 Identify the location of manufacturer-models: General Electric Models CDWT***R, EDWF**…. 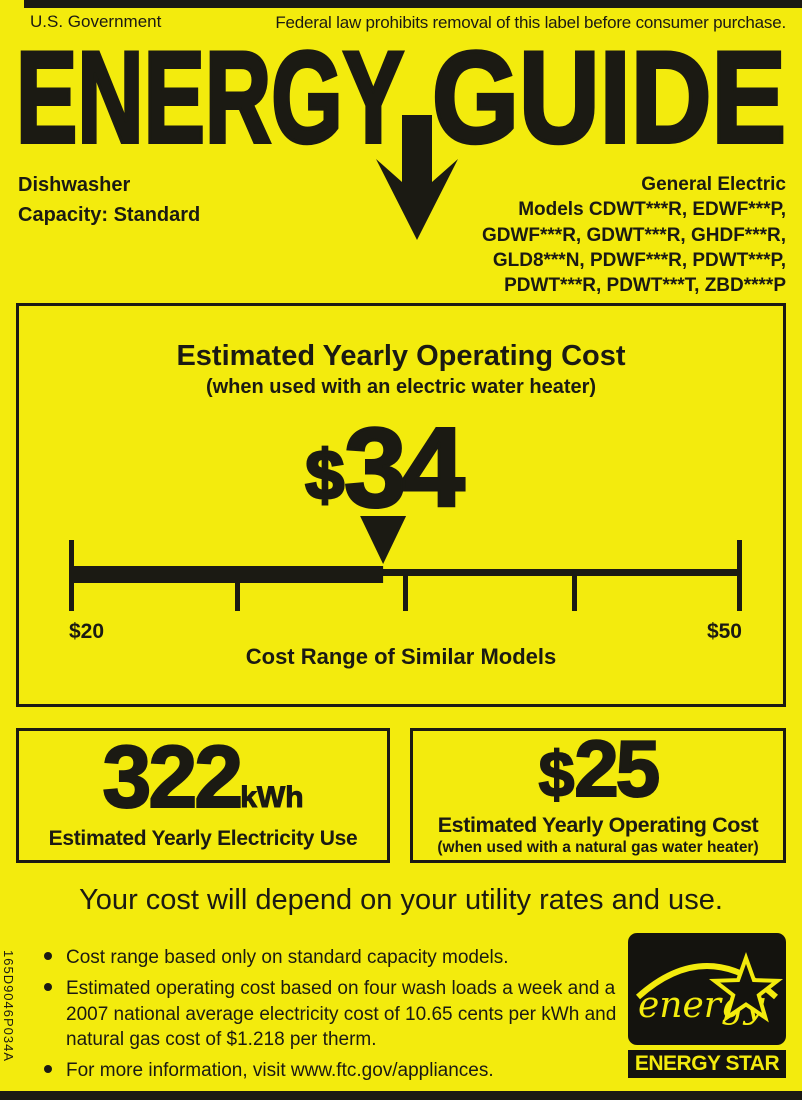
(634, 235).